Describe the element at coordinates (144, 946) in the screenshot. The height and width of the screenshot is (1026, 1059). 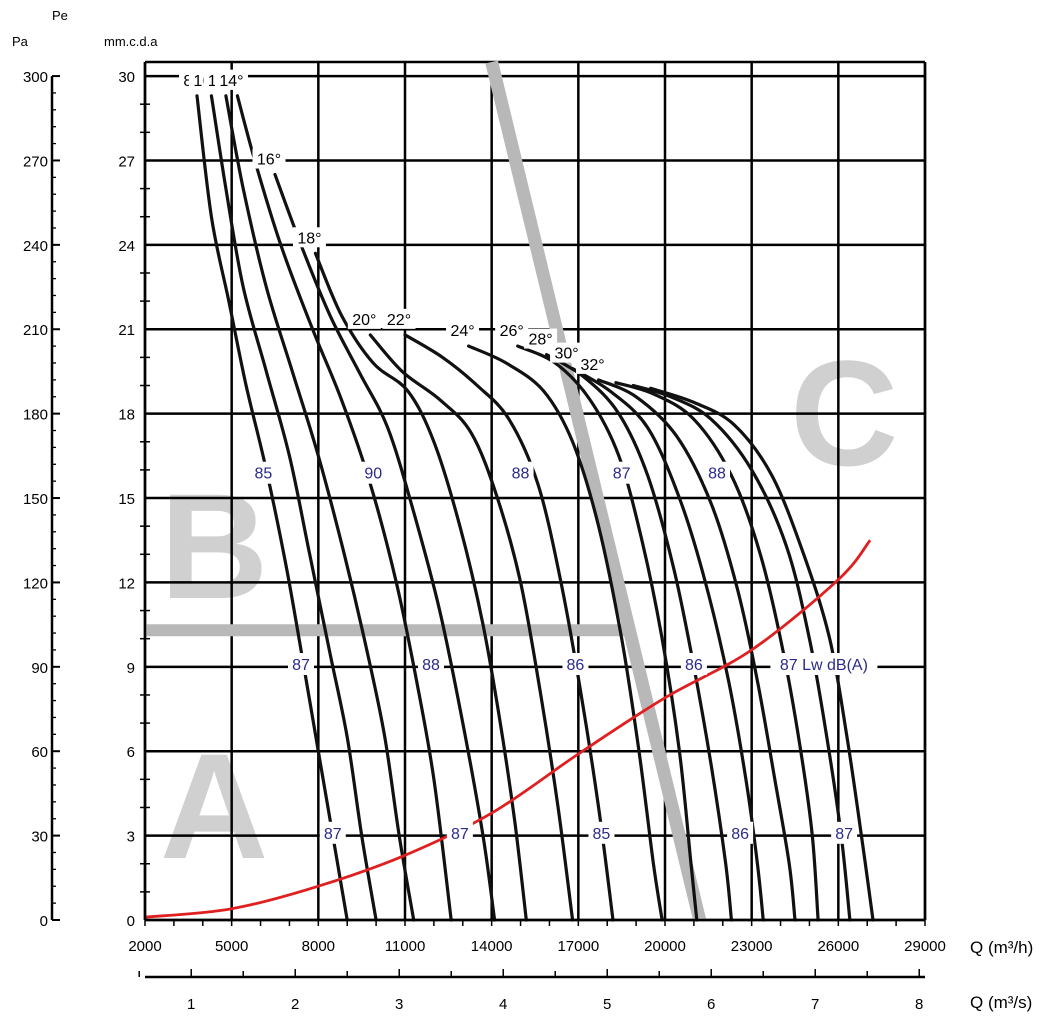
I see `flow-h-tick-label: 2000` at that location.